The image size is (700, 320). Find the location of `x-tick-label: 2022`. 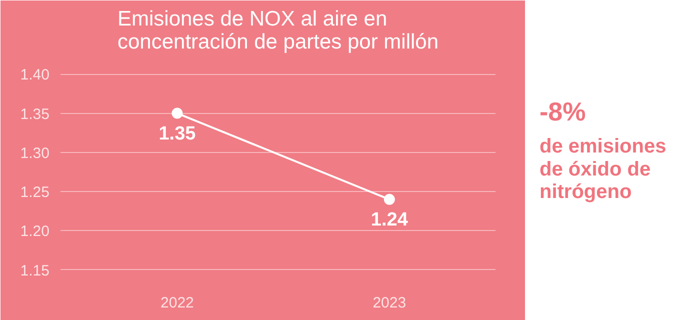

x-tick-label: 2022 is located at coordinates (177, 303).